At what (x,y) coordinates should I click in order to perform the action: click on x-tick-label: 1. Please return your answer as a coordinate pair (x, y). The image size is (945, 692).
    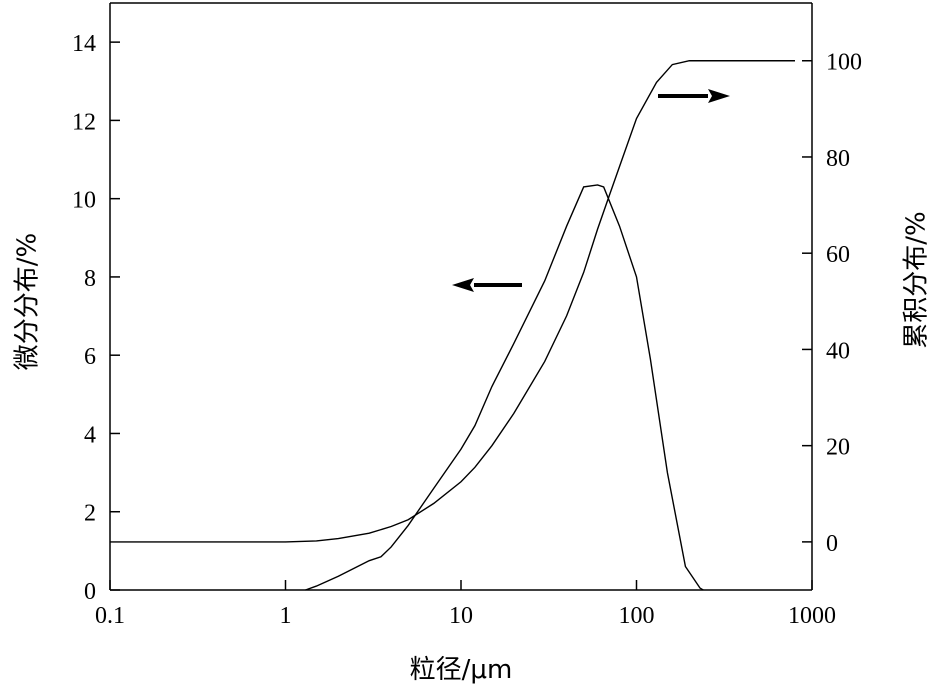
    Looking at the image, I should click on (286, 616).